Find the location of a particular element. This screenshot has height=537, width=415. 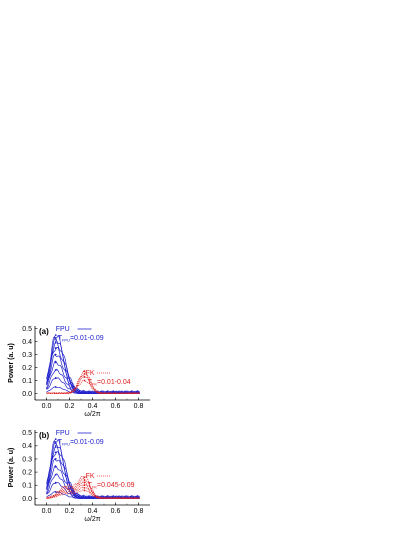

legend-range: TFK=0.045-0.09 is located at coordinates (111, 486).